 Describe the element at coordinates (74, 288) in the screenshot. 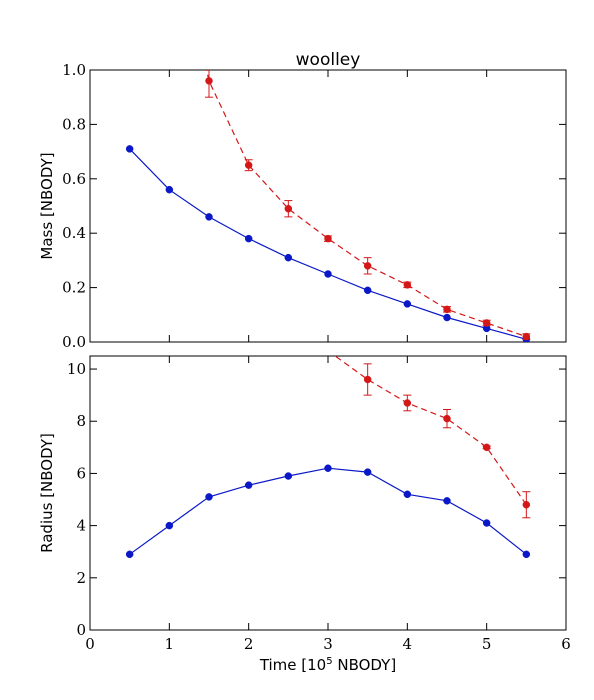

I see `y-tick-label: 0.2` at that location.